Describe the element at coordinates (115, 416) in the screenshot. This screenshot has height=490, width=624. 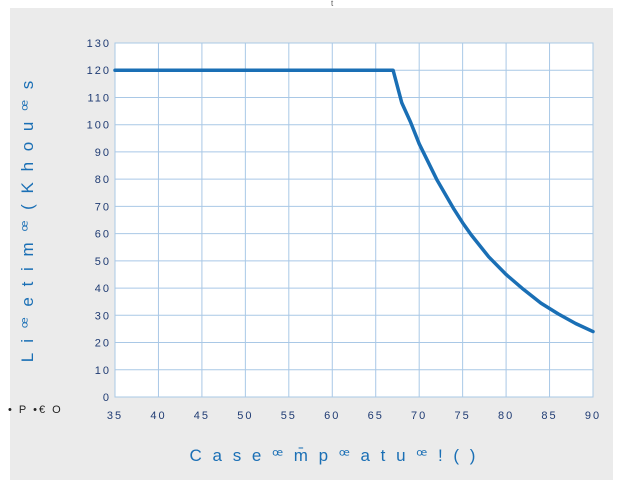
I see `x-tick-label: 35` at that location.